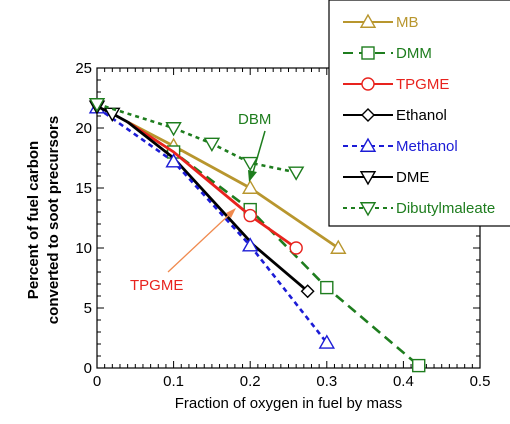  Describe the element at coordinates (211, 185) in the screenshot. I see `series-line-tpgme` at that location.